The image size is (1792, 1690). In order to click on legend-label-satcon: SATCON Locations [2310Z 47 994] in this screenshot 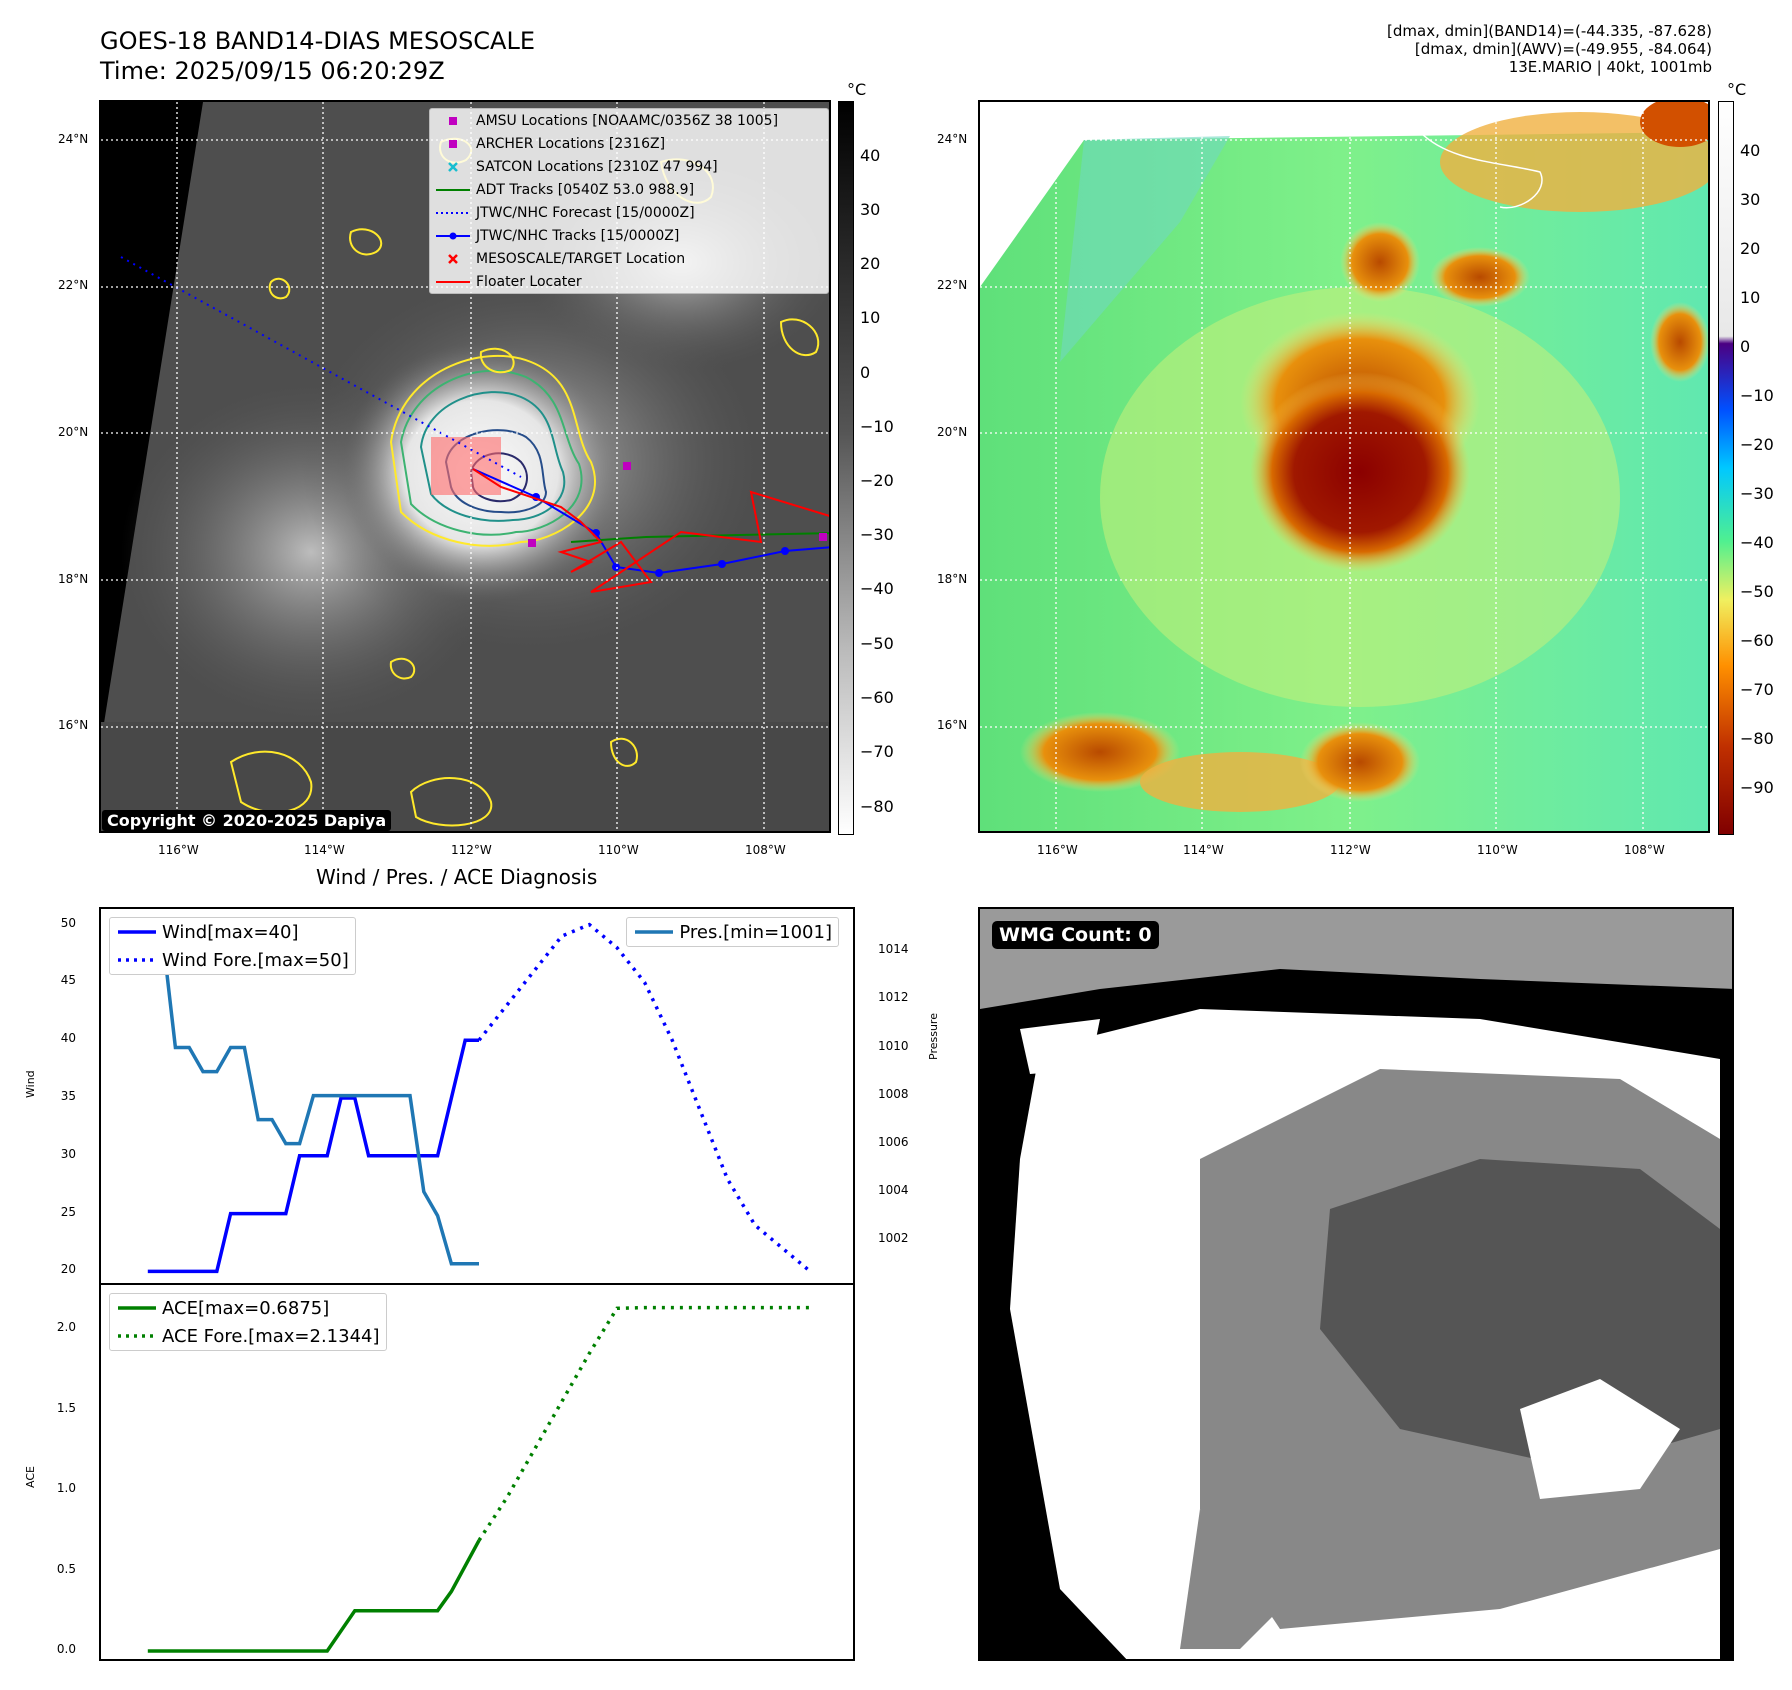, I will do `click(597, 166)`.